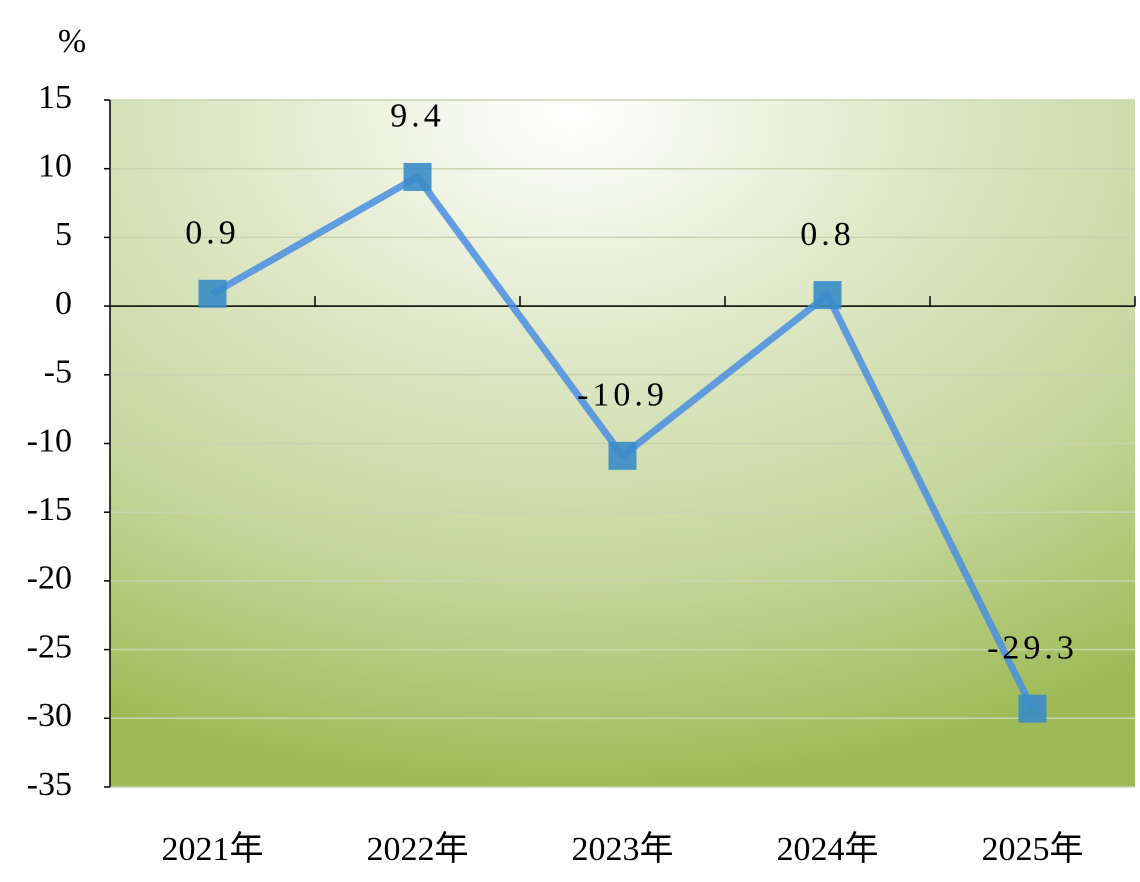 Image resolution: width=1140 pixels, height=882 pixels. I want to click on y-tick-label: -5, so click(58, 372).